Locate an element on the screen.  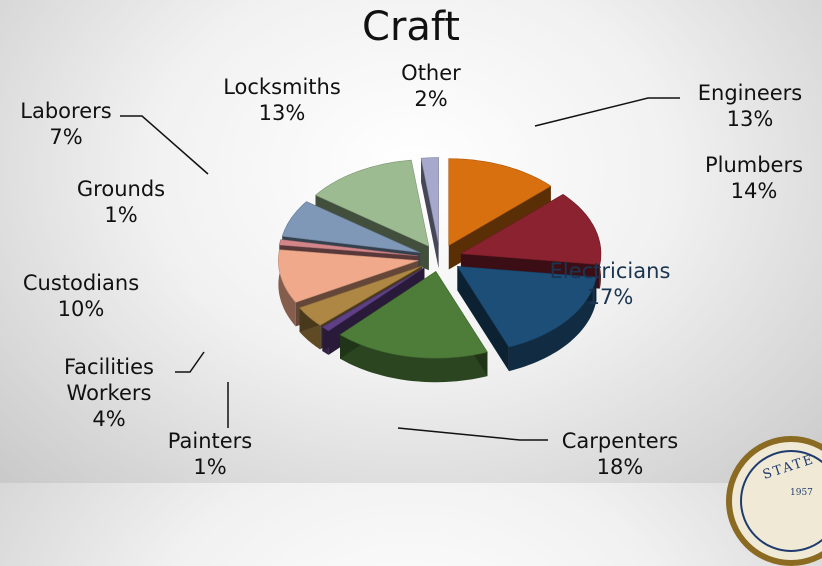
seal-year: 1957 is located at coordinates (801, 493).